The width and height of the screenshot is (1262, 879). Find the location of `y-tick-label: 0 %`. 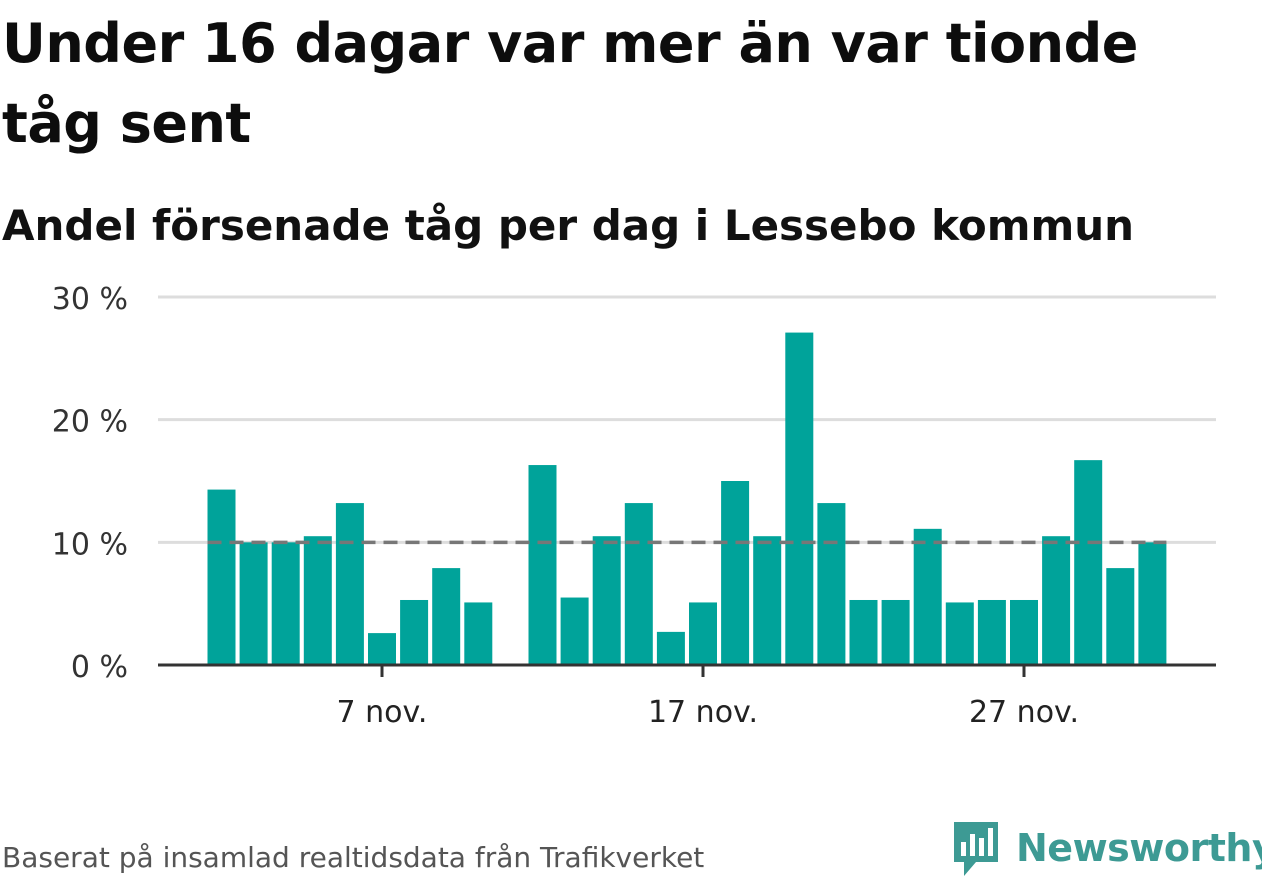

y-tick-label: 0 % is located at coordinates (99, 667).